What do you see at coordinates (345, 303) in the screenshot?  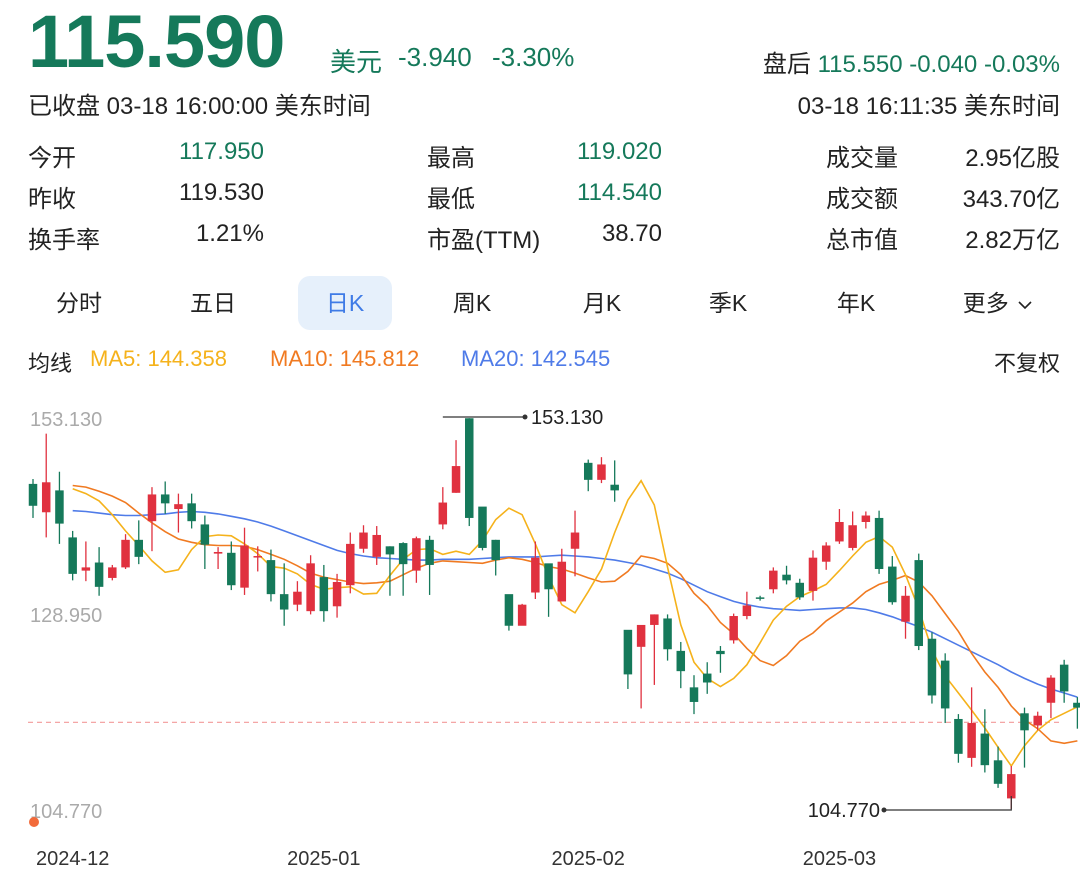 I see `tab-daily-k: 日K` at bounding box center [345, 303].